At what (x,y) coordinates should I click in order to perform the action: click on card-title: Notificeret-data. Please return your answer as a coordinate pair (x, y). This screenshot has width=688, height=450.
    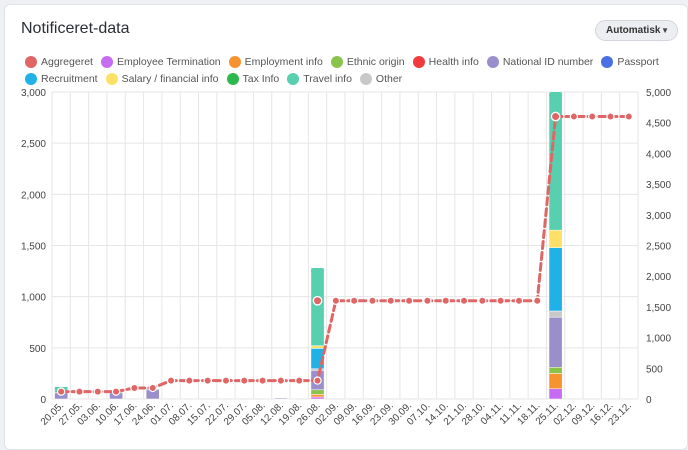
    Looking at the image, I should click on (75, 28).